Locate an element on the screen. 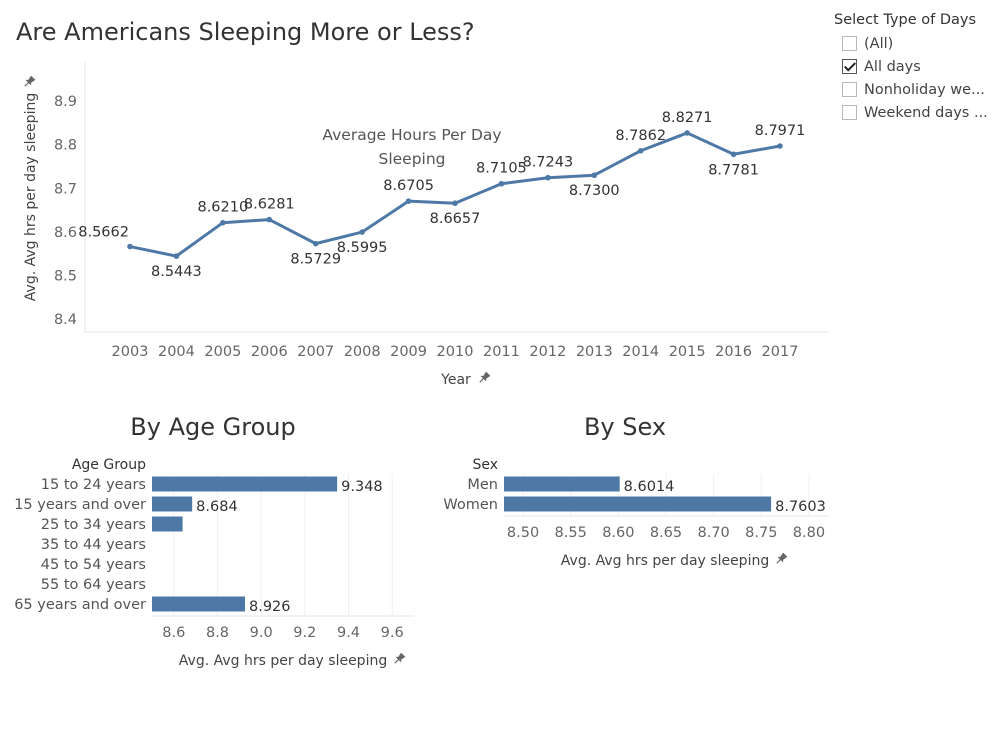 This screenshot has width=996, height=730. checkbox-nonholiday-weekdays is located at coordinates (849, 89).